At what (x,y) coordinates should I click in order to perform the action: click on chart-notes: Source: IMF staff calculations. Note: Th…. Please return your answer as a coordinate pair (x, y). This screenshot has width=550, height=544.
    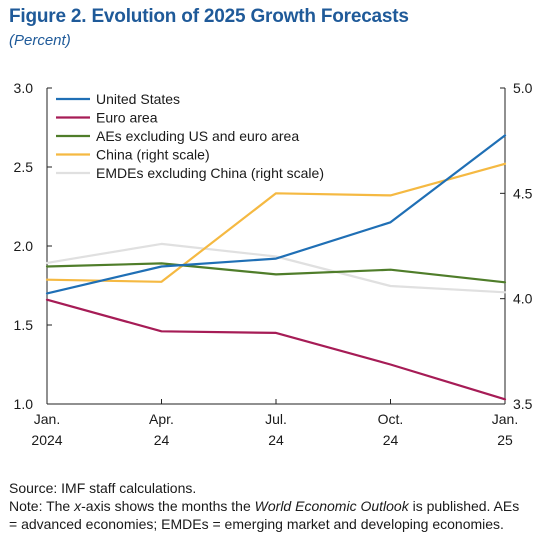
    Looking at the image, I should click on (276, 506).